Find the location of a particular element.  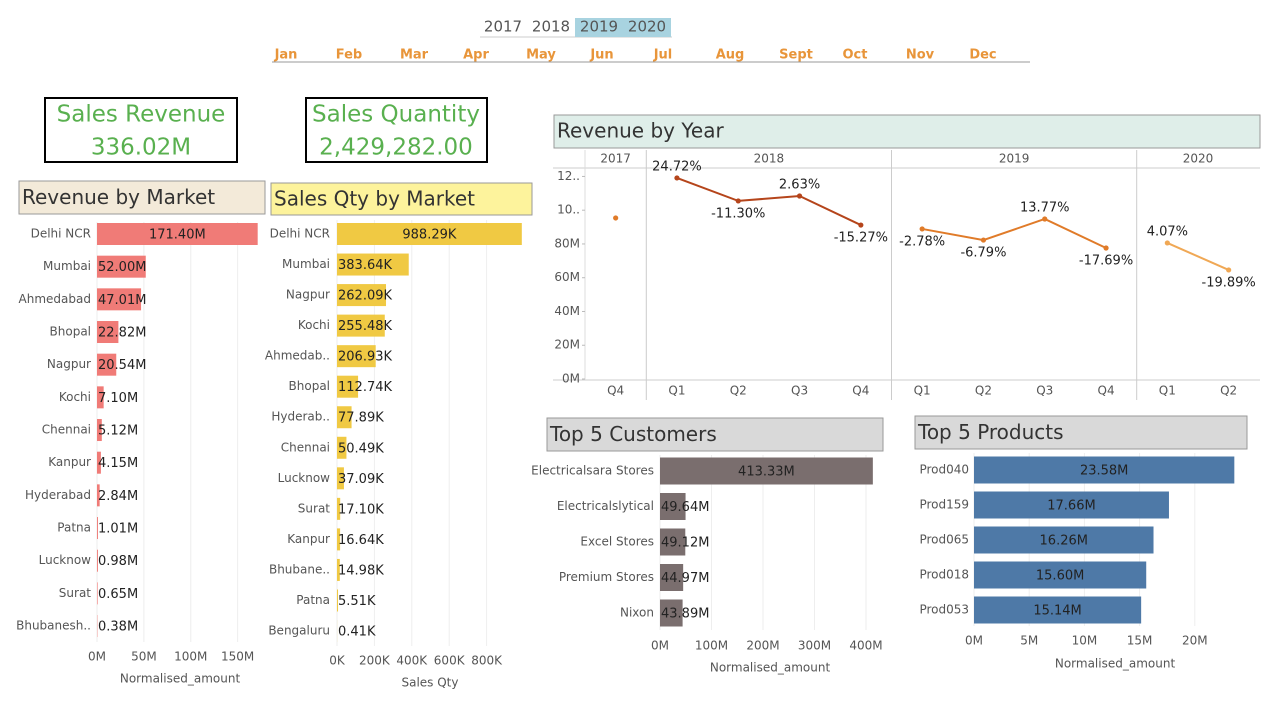

year-filter: 2019 is located at coordinates (599, 27).